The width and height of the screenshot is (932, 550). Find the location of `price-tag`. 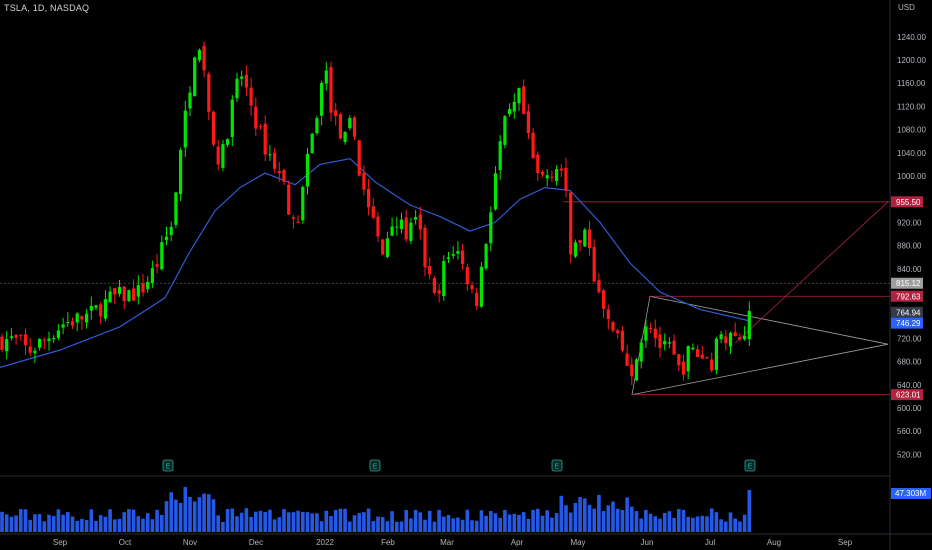

price-tag is located at coordinates (907, 323).